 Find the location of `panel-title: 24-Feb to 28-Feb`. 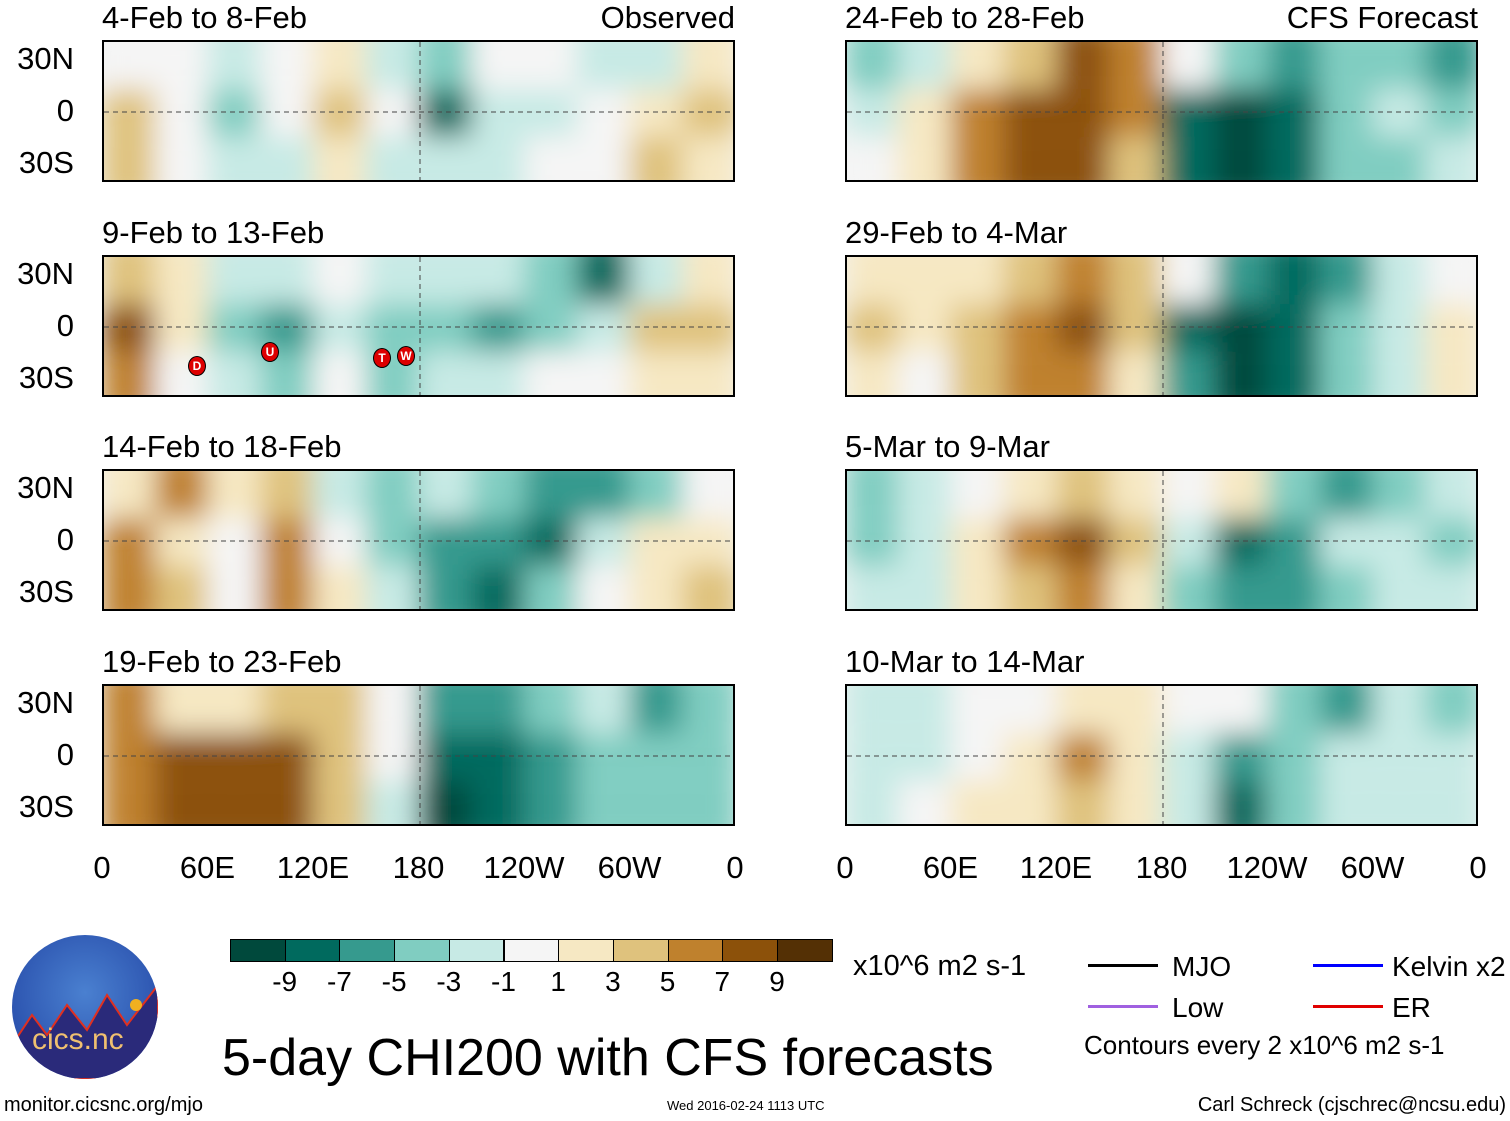

panel-title: 24-Feb to 28-Feb is located at coordinates (965, 17).